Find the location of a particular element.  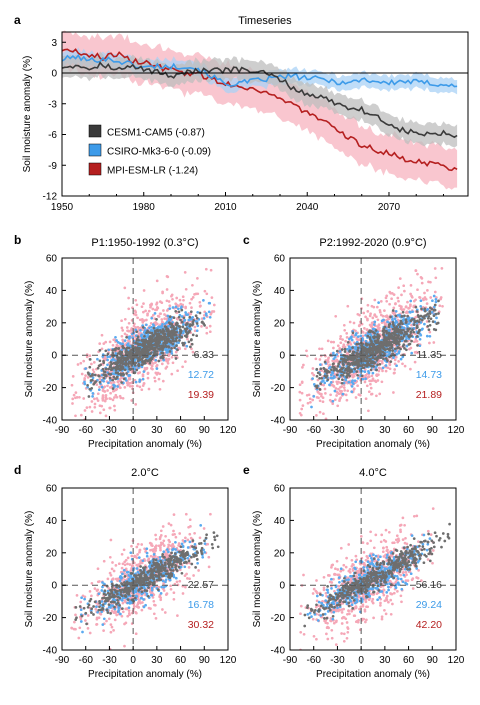

x-tick-label: 90 is located at coordinates (433, 430).